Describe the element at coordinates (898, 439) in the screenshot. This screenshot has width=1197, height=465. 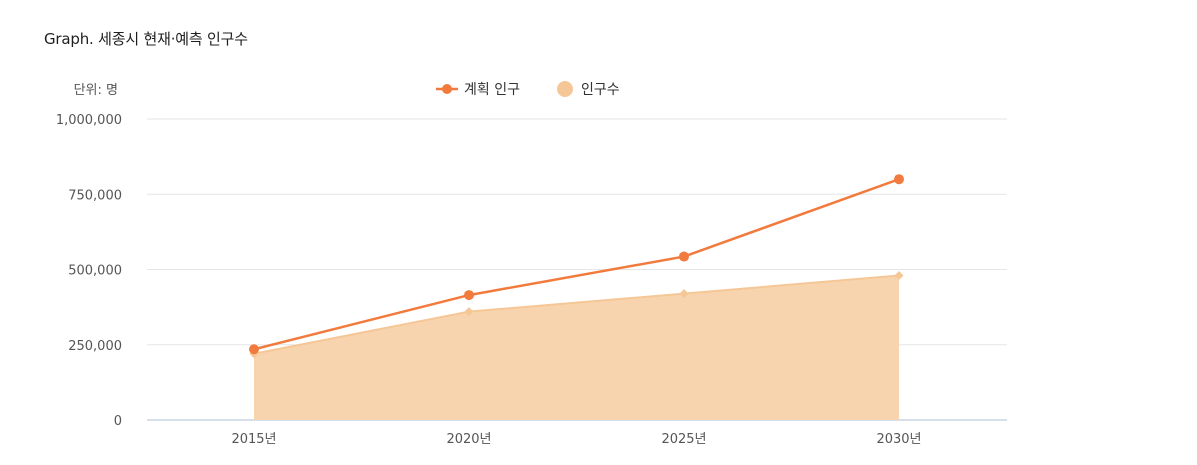
I see `x-tick-label: 2030년` at that location.